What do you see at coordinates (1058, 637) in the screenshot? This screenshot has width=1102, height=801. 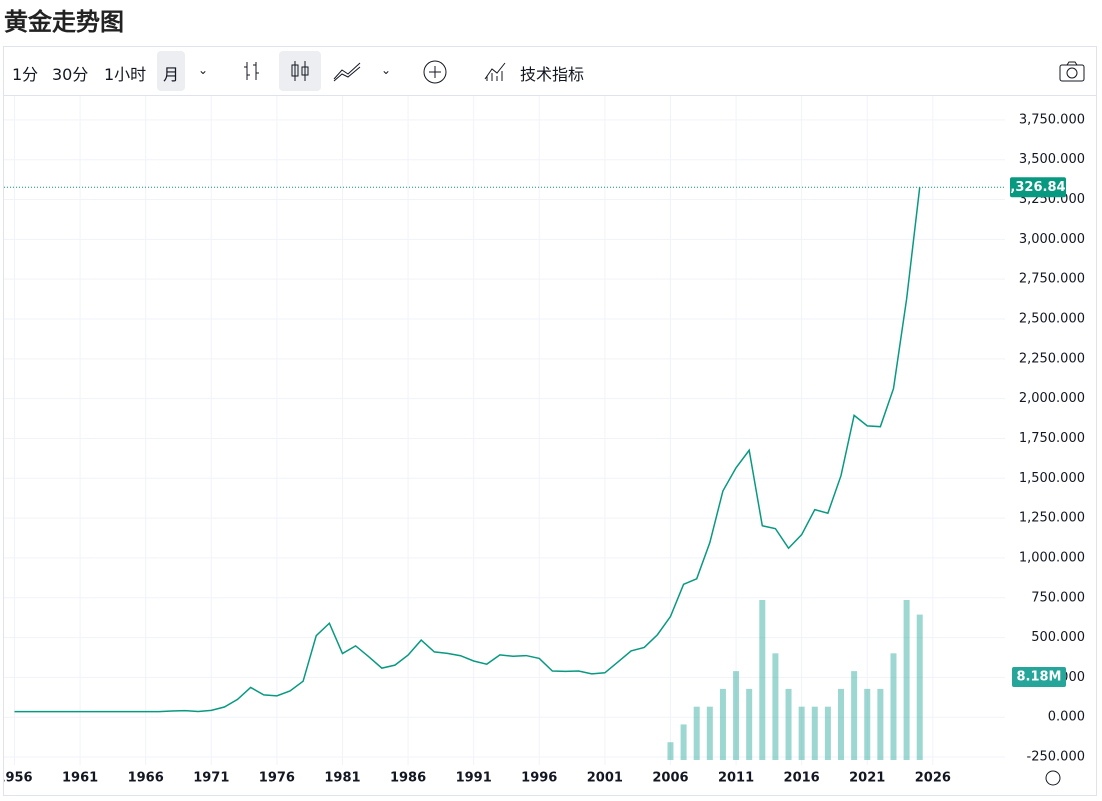 I see `y-tick-label: 500.000` at bounding box center [1058, 637].